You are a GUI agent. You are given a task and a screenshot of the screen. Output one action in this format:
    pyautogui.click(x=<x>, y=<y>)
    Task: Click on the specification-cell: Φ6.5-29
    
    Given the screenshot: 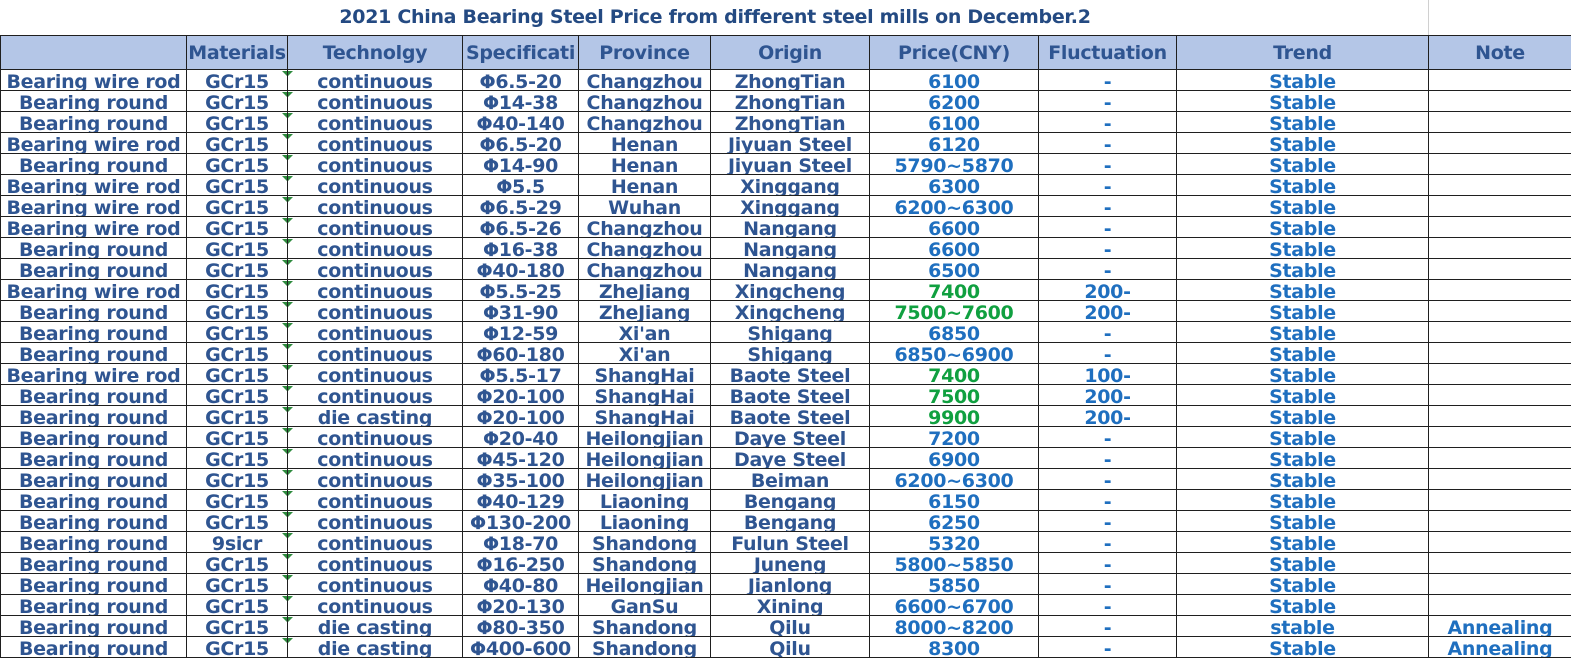 What is the action you would take?
    pyautogui.click(x=520, y=206)
    